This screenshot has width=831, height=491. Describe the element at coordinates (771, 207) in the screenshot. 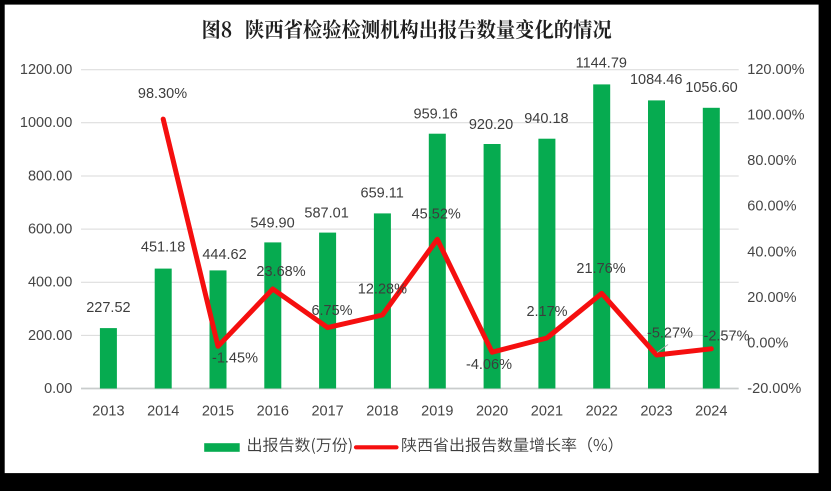

I see `svg-text: 60.00%` at that location.